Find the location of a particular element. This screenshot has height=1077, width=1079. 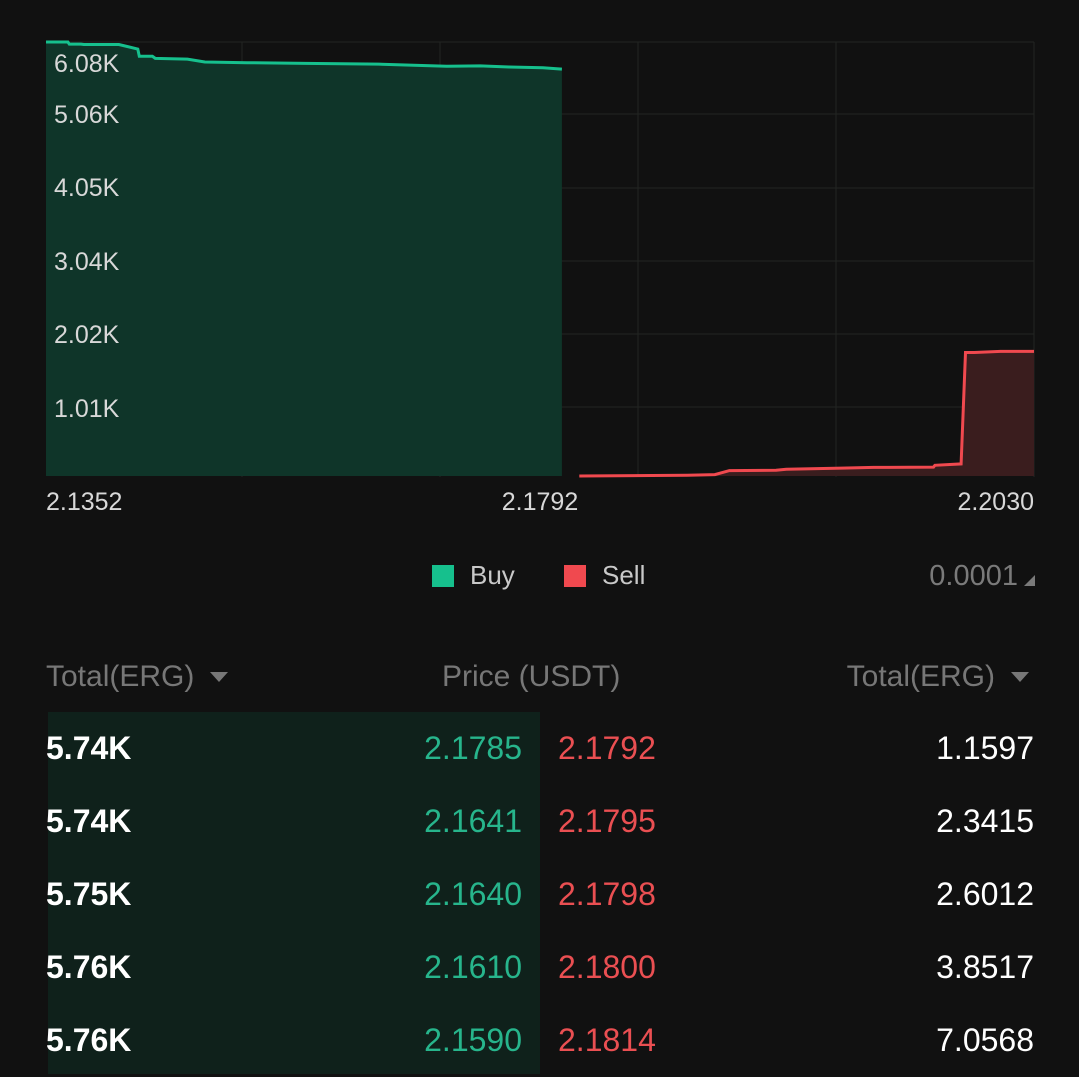

x-tick-label: 2.1792 is located at coordinates (540, 502).